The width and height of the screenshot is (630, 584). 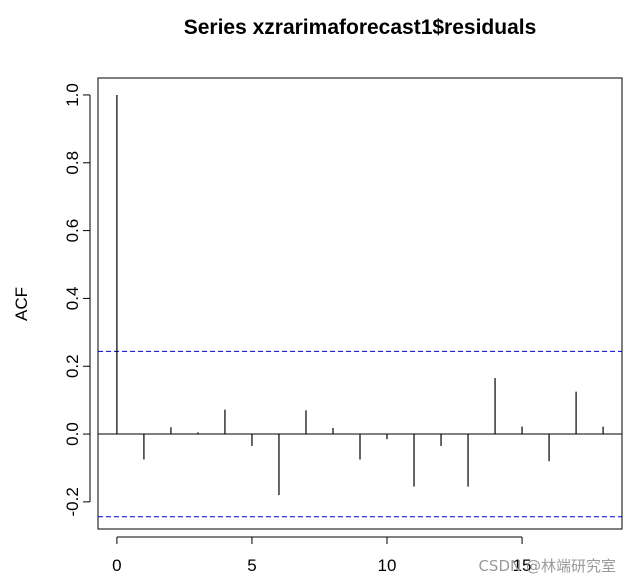 What do you see at coordinates (322, 555) in the screenshot?
I see `x-axis: 0 5 10 15` at bounding box center [322, 555].